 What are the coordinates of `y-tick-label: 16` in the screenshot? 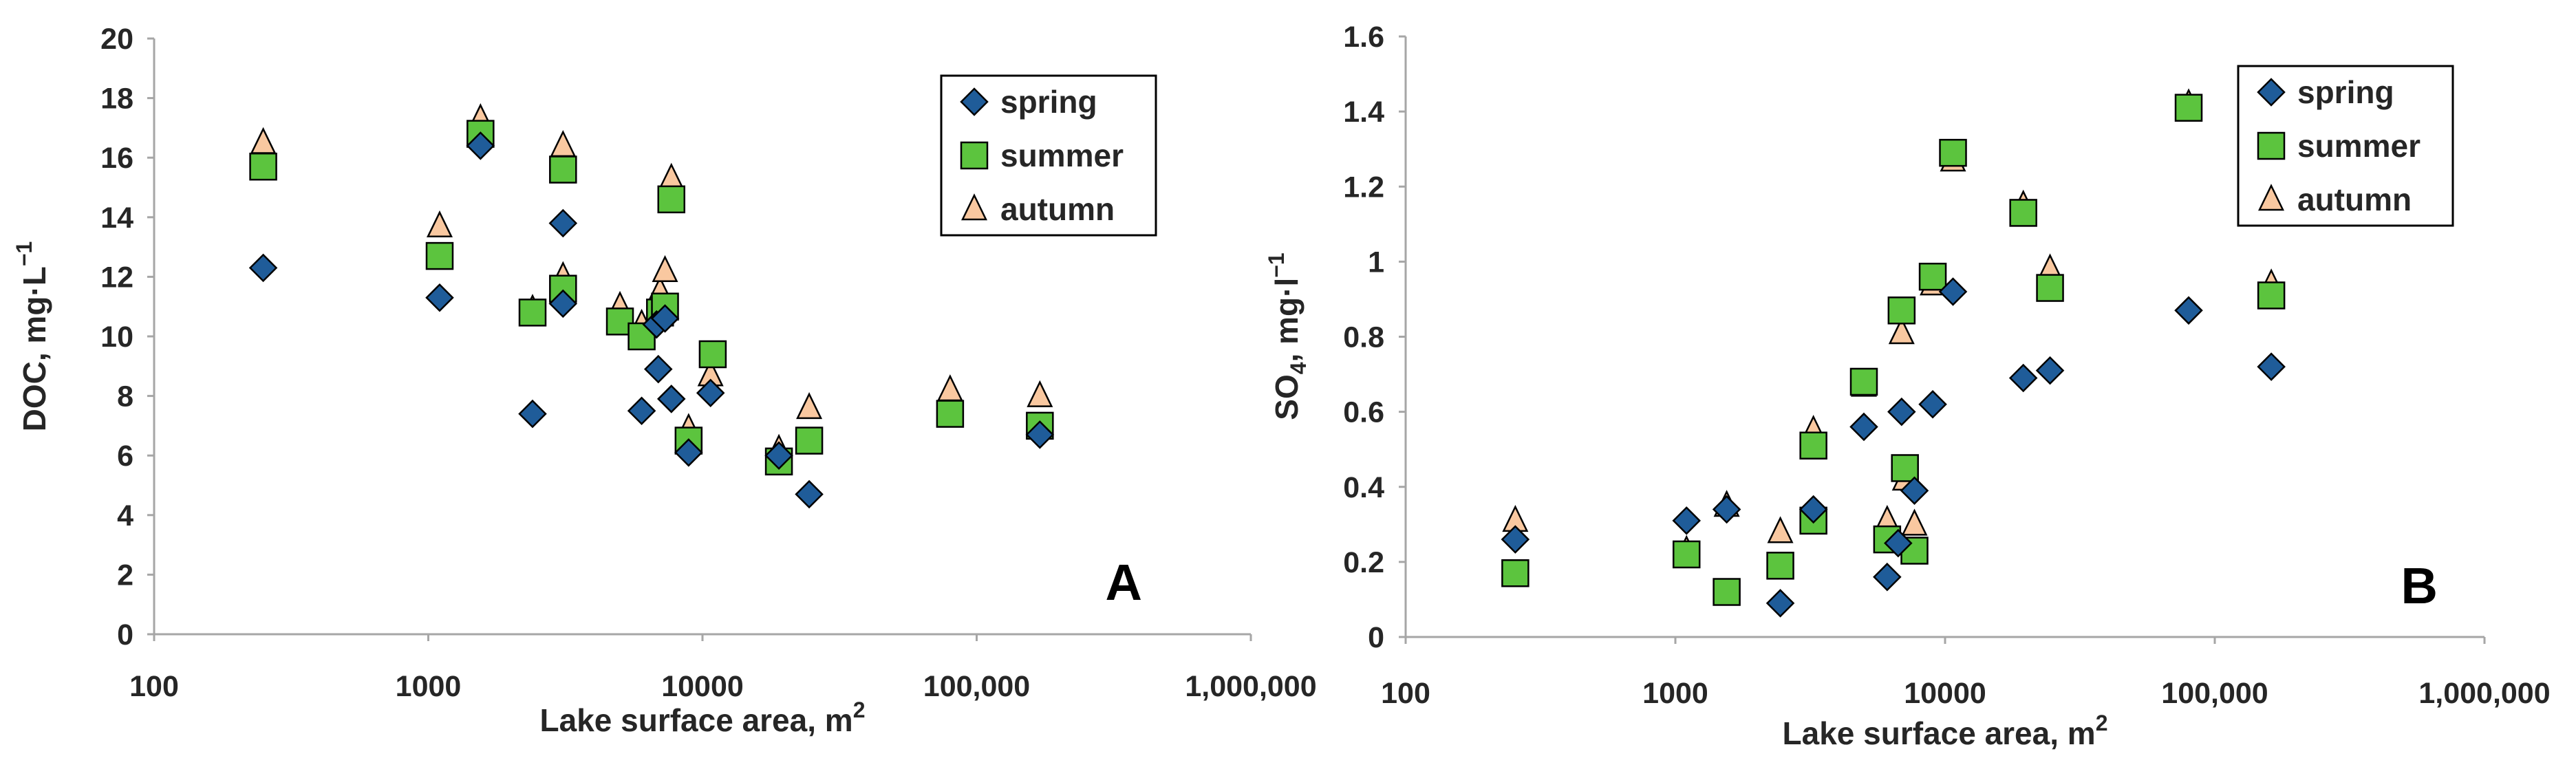 It's located at (116, 159).